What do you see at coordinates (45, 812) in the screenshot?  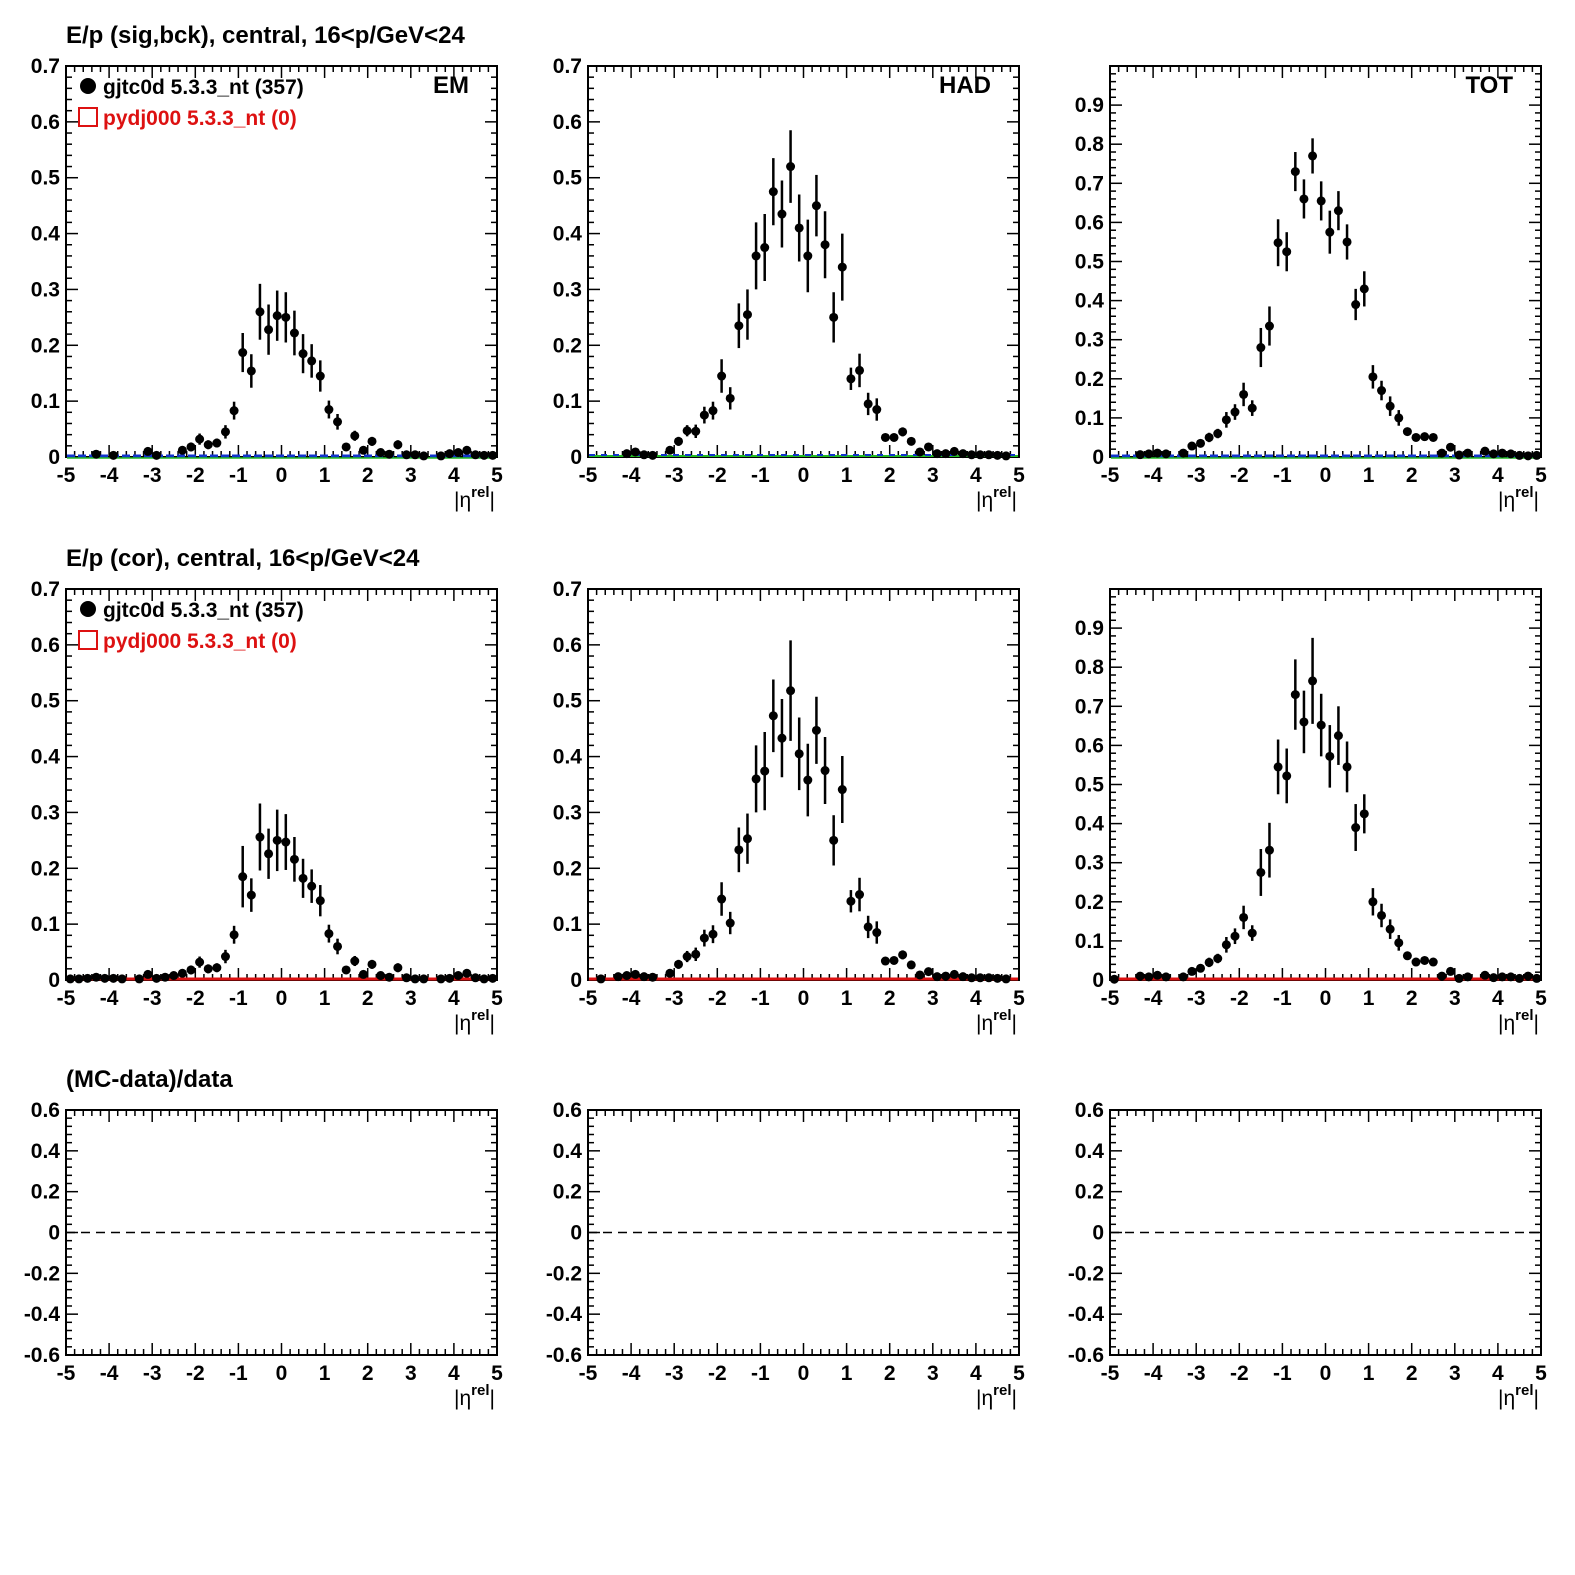 I see `y-tick-label: 0.3` at bounding box center [45, 812].